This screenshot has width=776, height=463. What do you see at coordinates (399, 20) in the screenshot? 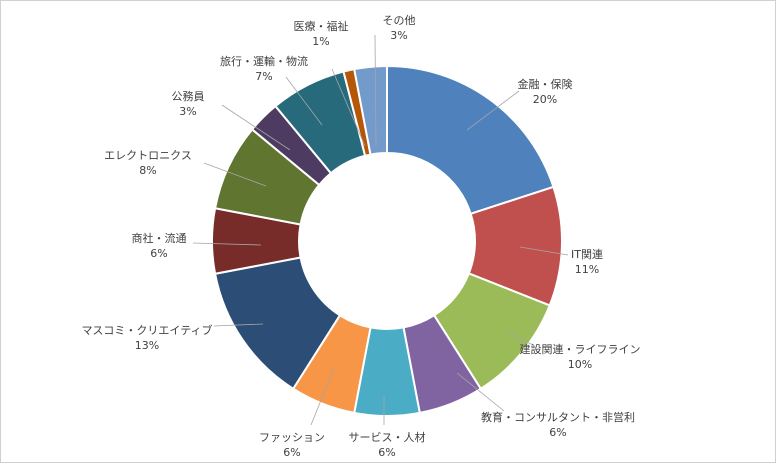
I see `slice-13-category-label: その他` at bounding box center [399, 20].